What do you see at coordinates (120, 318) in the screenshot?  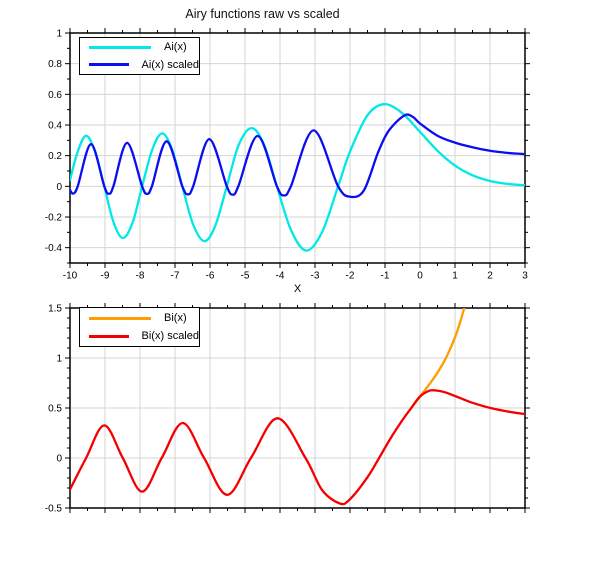 I see `bi-raw-line-swatch` at bounding box center [120, 318].